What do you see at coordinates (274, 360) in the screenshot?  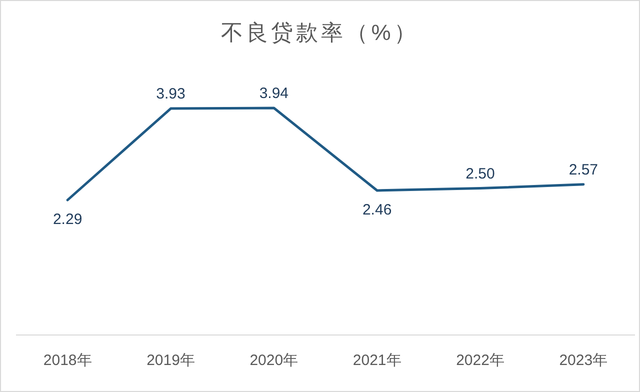 I see `x-tick-label: 2020年` at bounding box center [274, 360].